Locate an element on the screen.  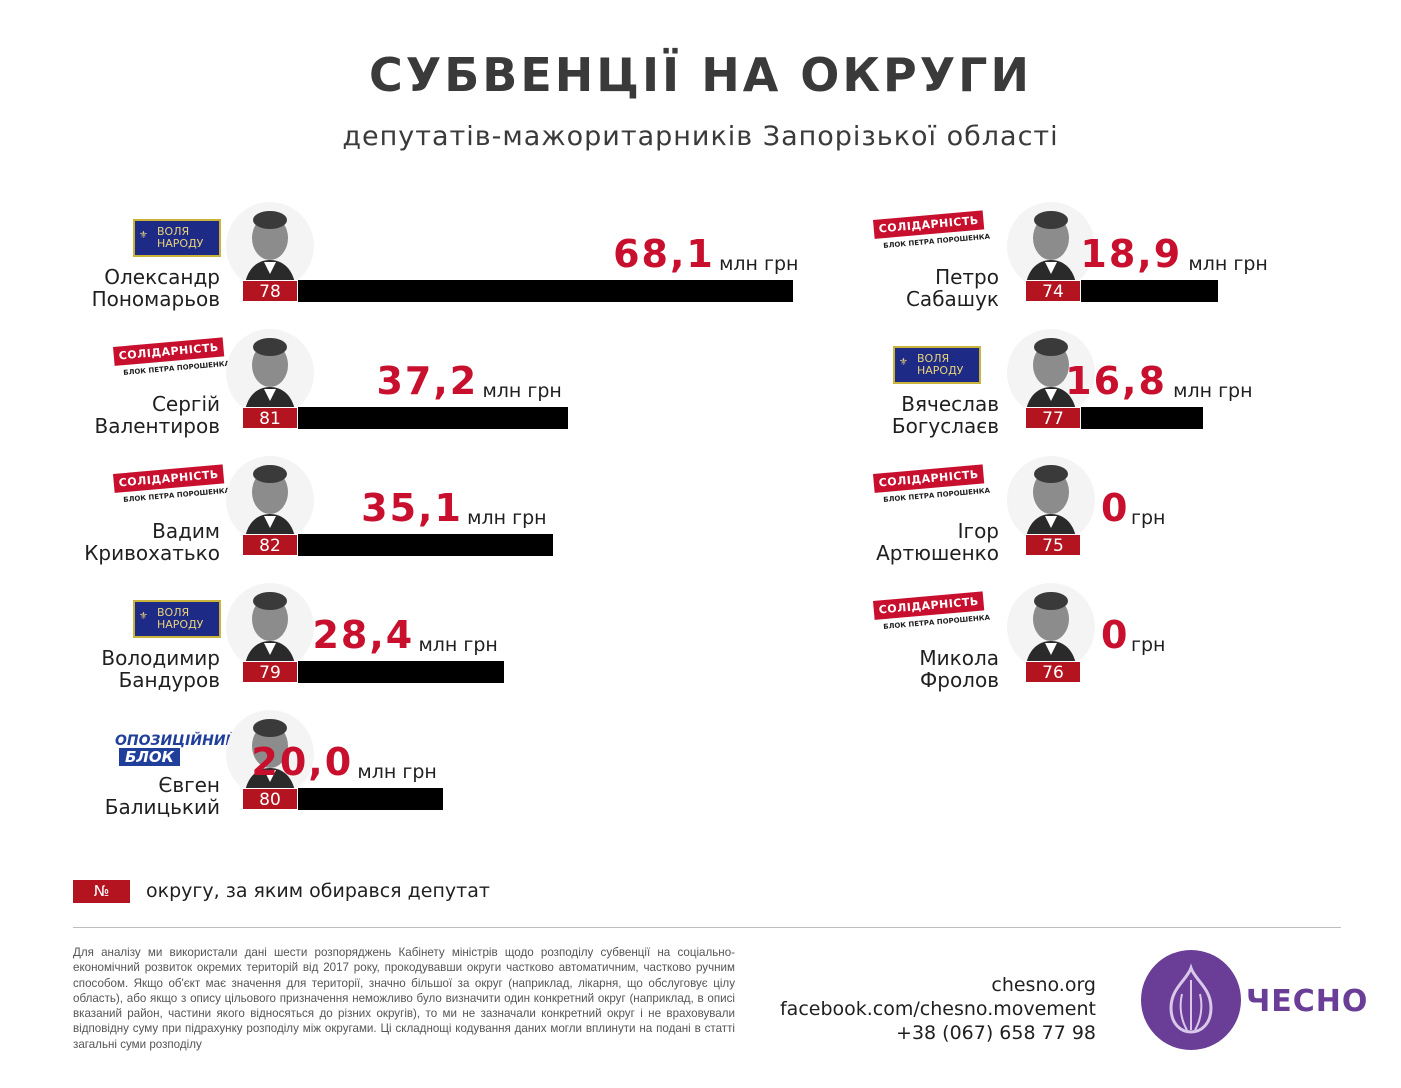
legend-text: округу, за яким обирався депутат is located at coordinates (318, 891).